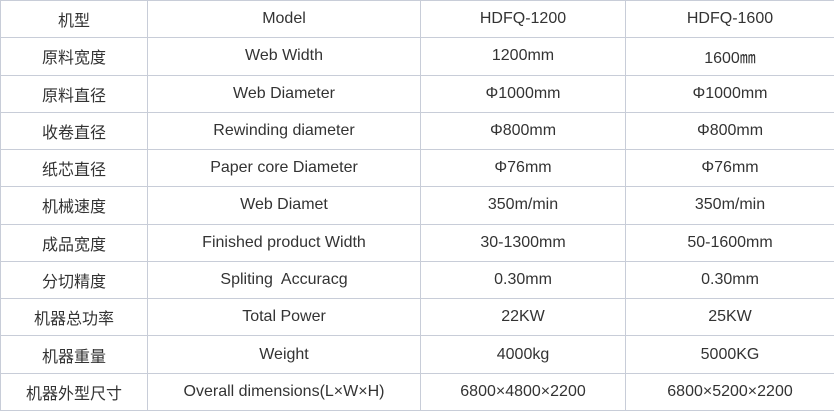  Describe the element at coordinates (74, 391) in the screenshot. I see `cell-label-cn: 机器外型尺寸` at that location.